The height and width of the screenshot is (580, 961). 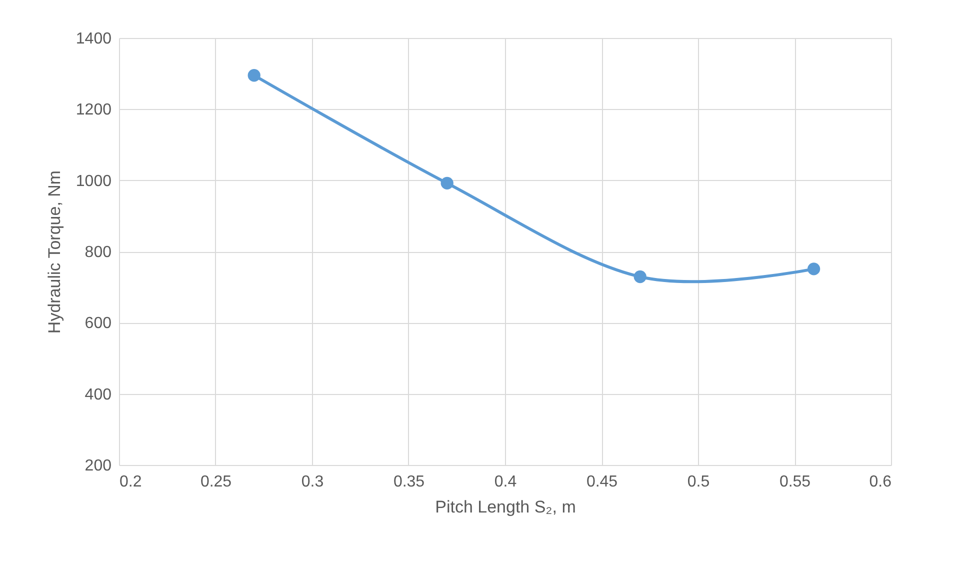 I want to click on x-tick-label: 0.35, so click(x=409, y=482).